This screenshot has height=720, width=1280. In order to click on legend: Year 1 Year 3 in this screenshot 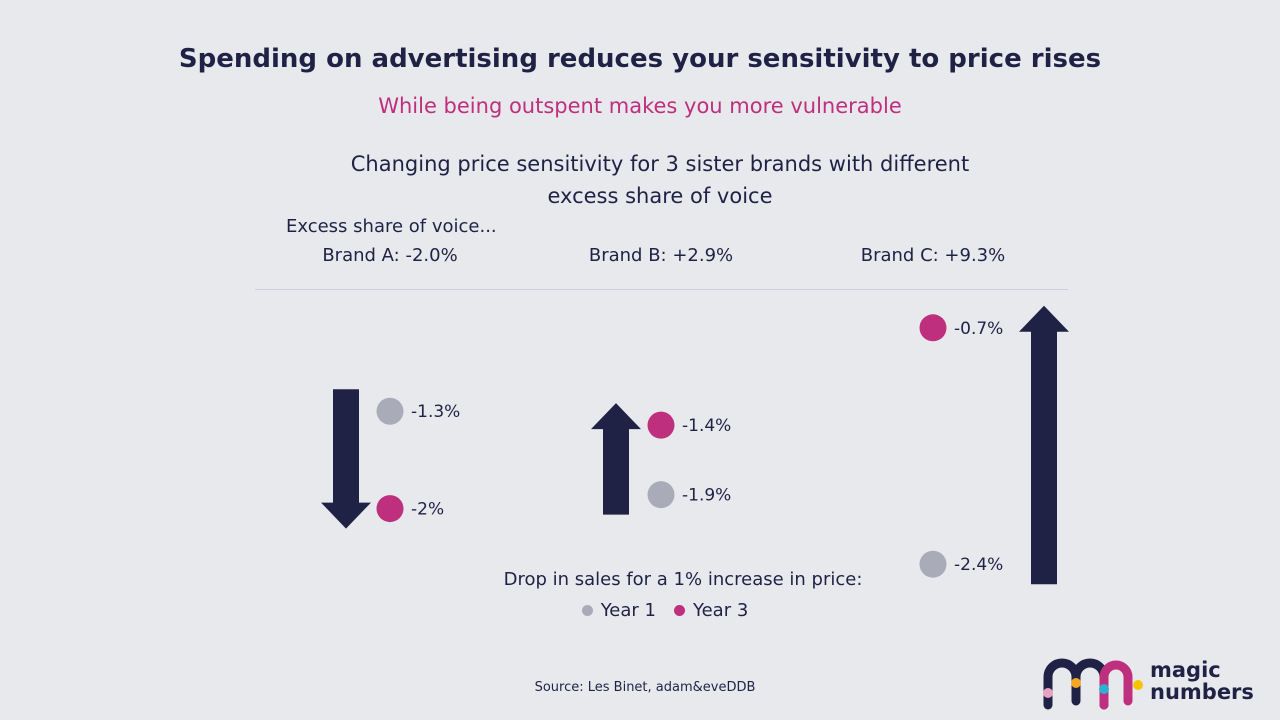, I will do `click(640, 610)`.